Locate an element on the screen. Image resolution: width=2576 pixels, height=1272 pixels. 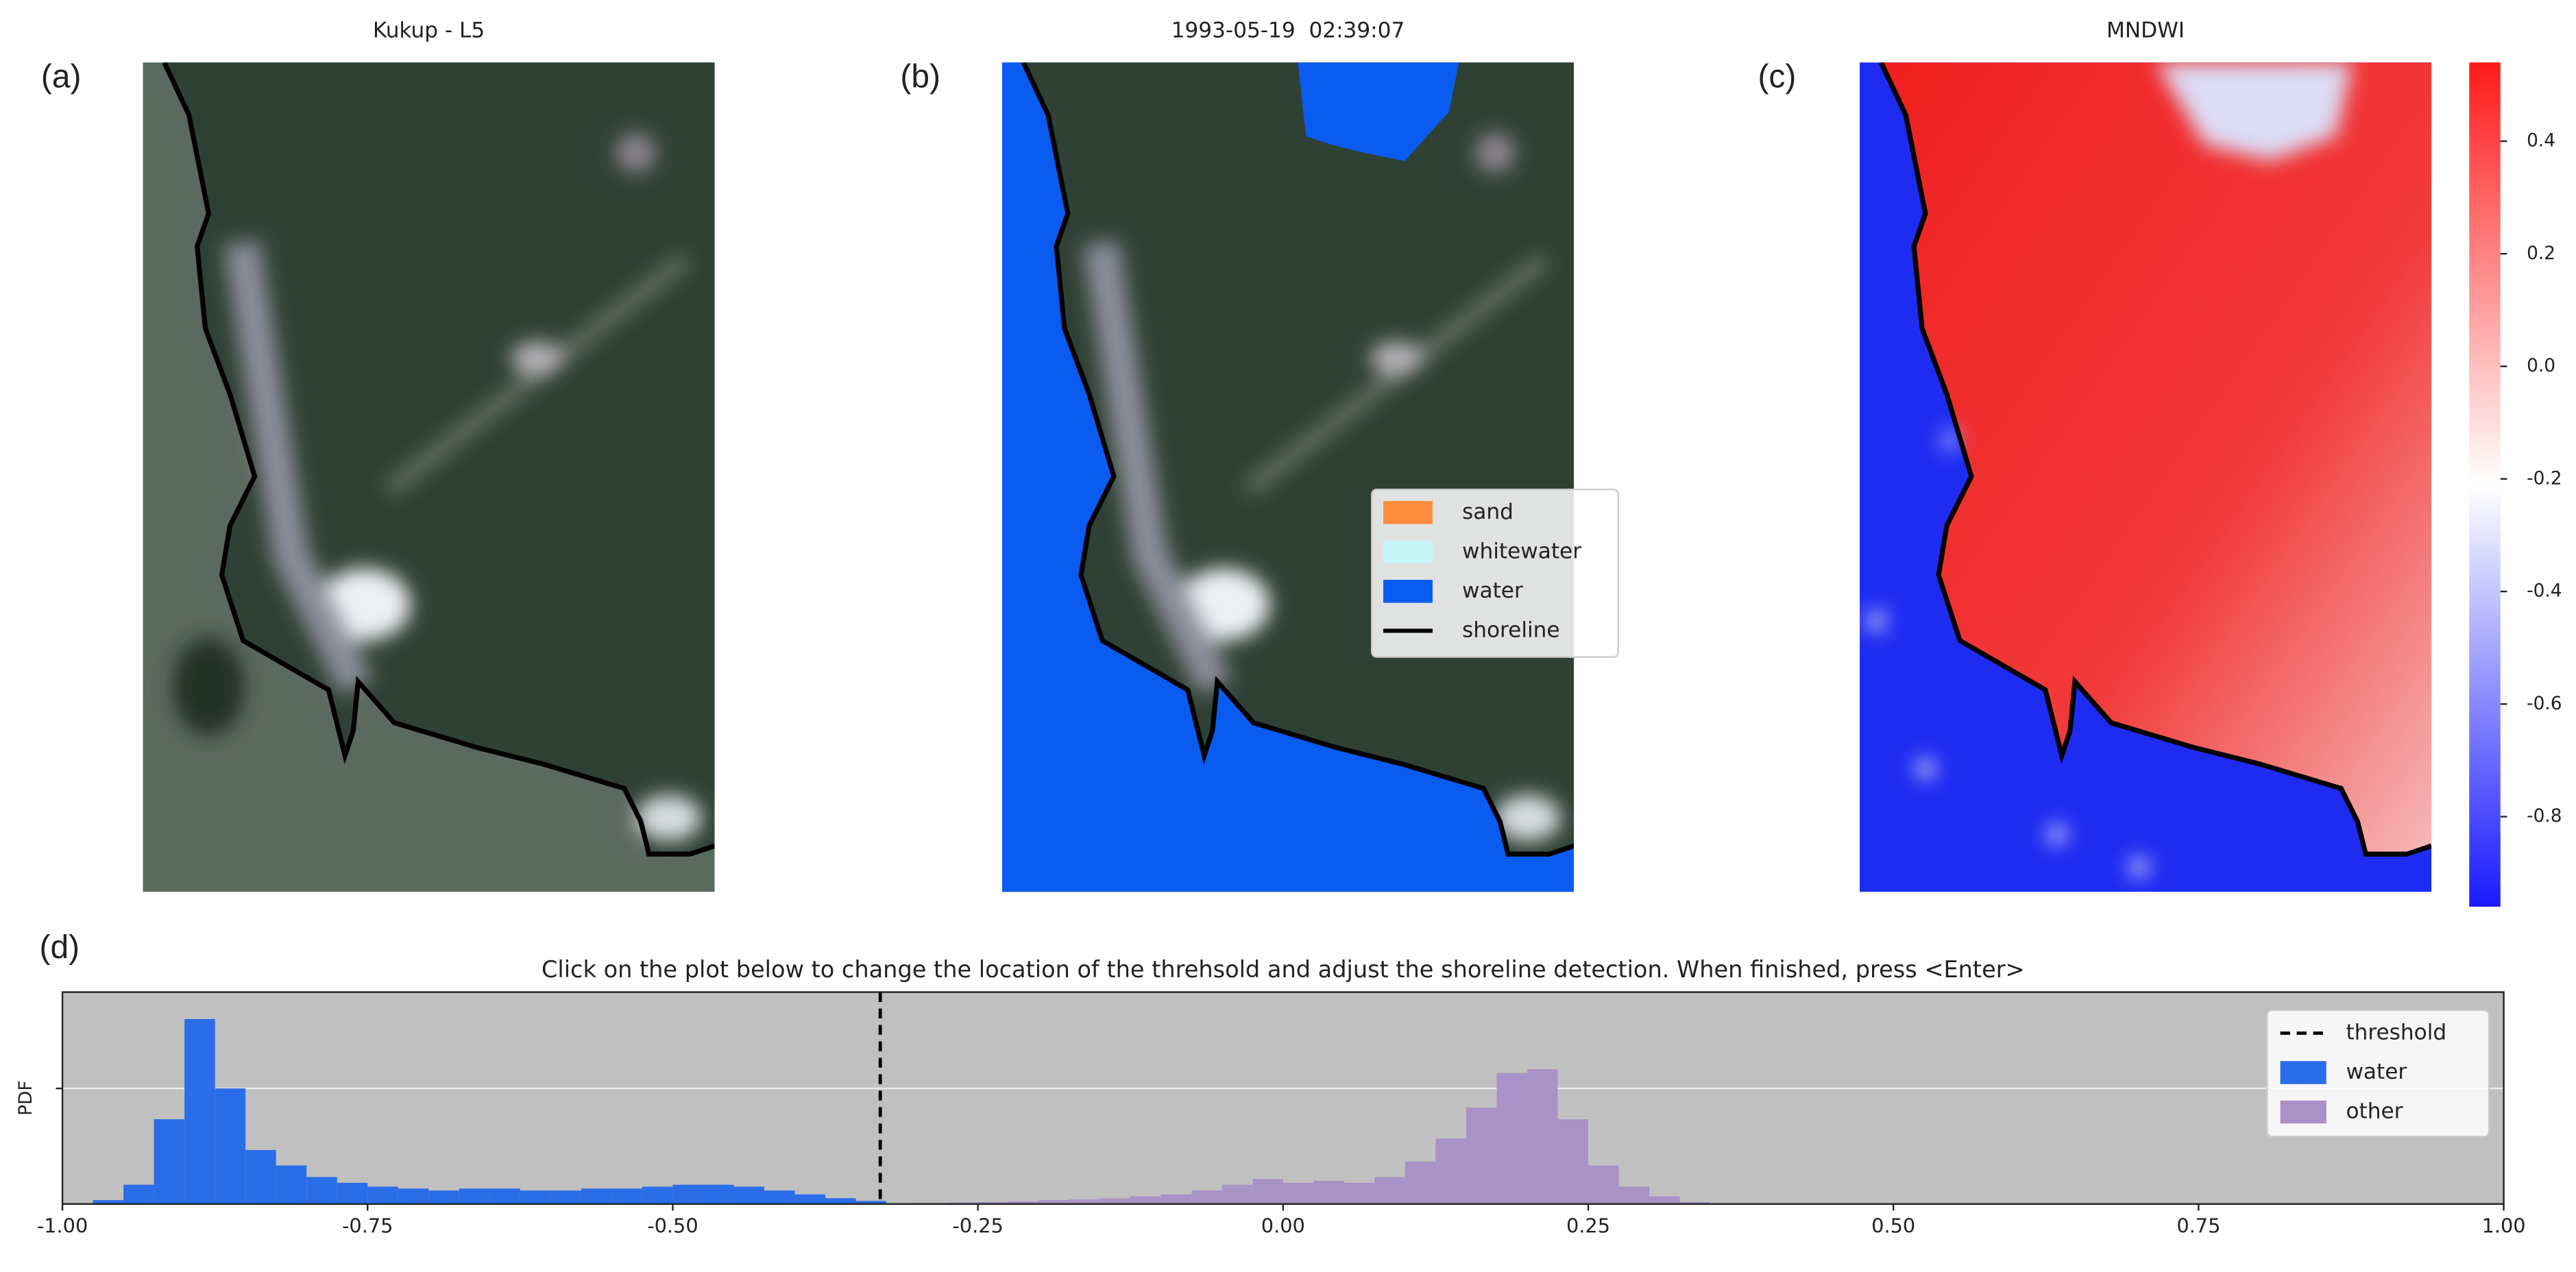
x-tick-label: -1.00 is located at coordinates (62, 1225).